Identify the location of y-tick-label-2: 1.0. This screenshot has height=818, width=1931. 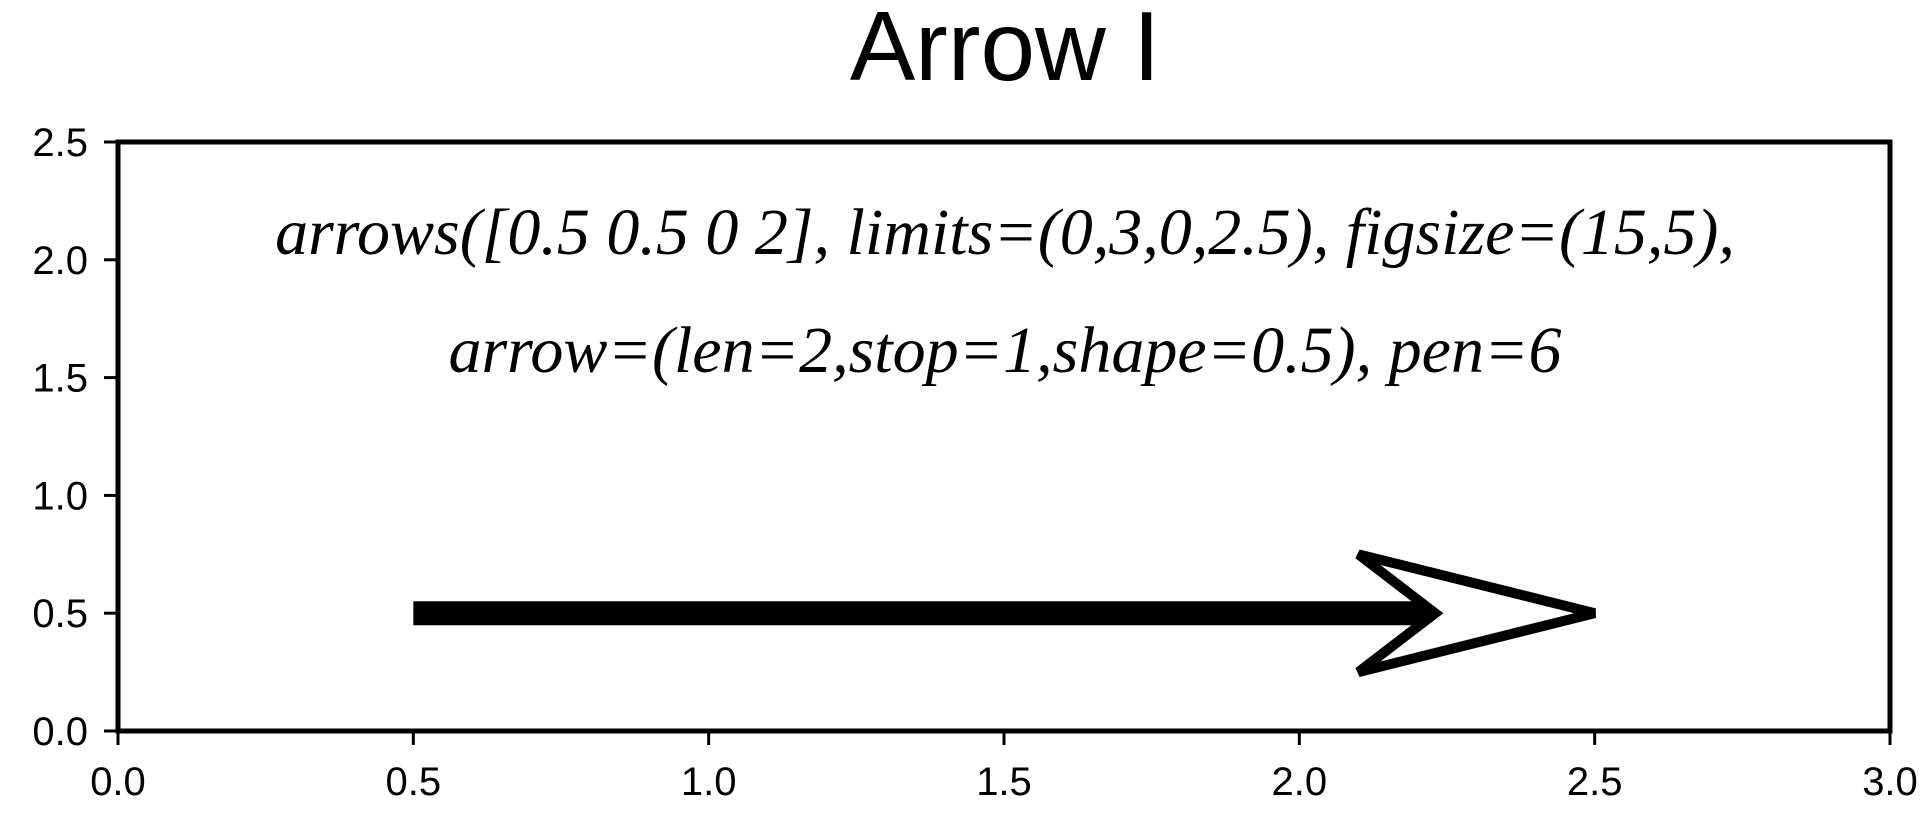
(60, 496).